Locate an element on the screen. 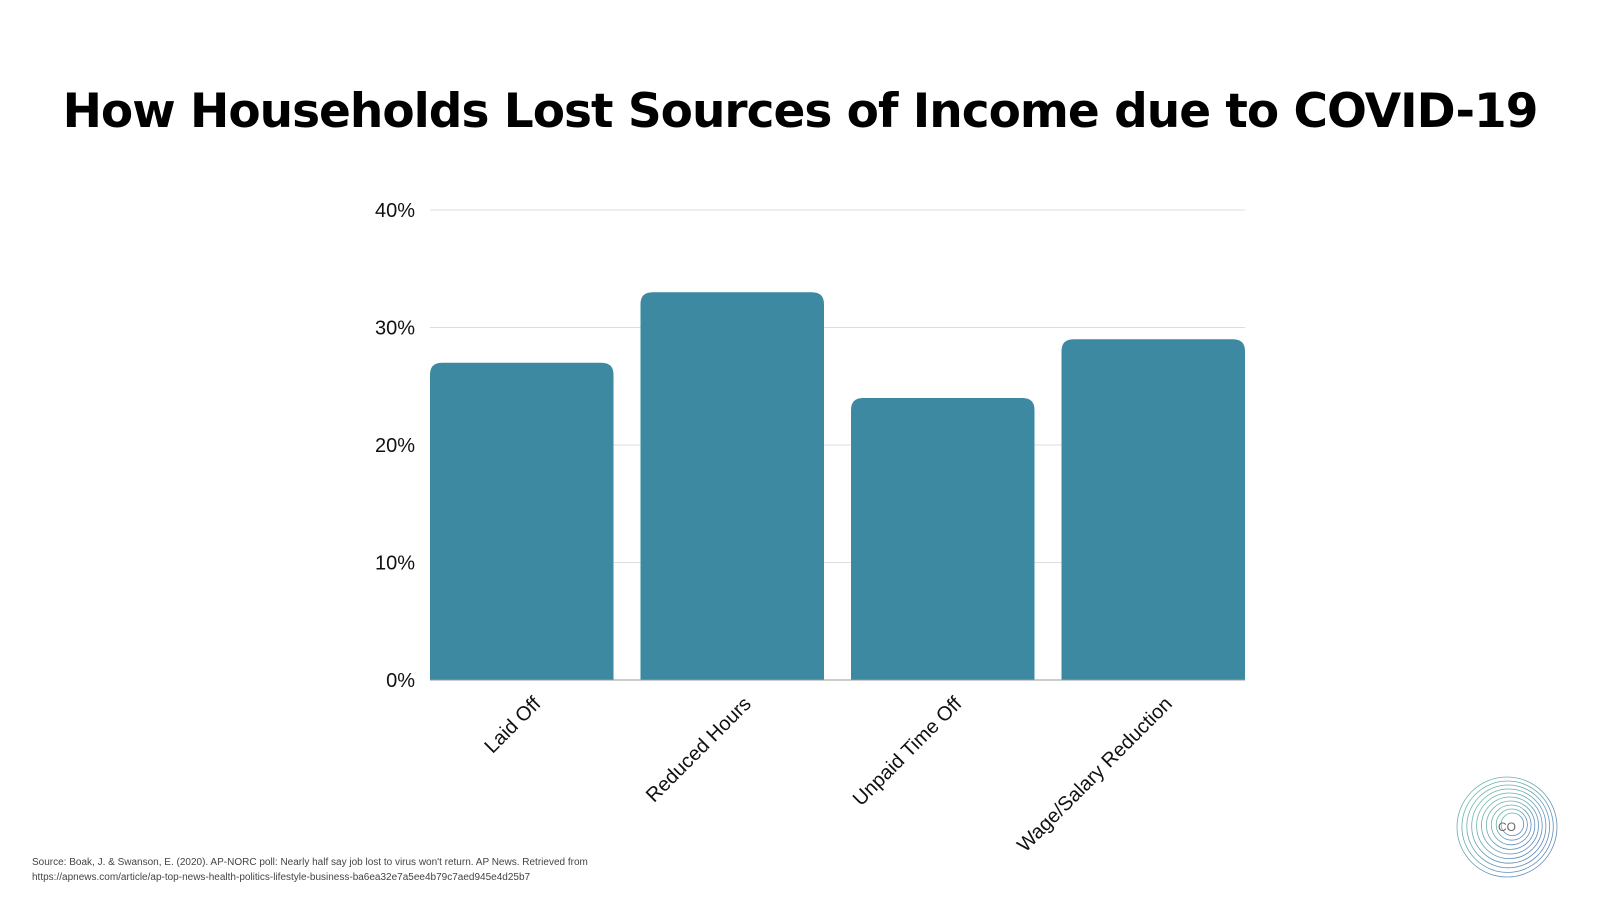  logo-text: CO is located at coordinates (1507, 827).